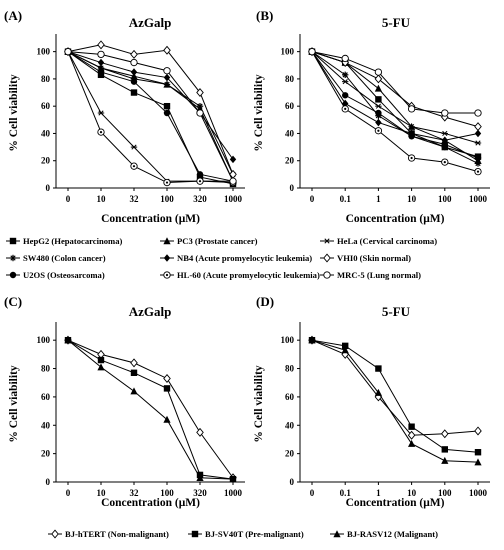 This screenshot has height=550, width=504. Describe the element at coordinates (64, 241) in the screenshot. I see `legend-entry: HepG2 (Hepatocarcinoma)` at that location.